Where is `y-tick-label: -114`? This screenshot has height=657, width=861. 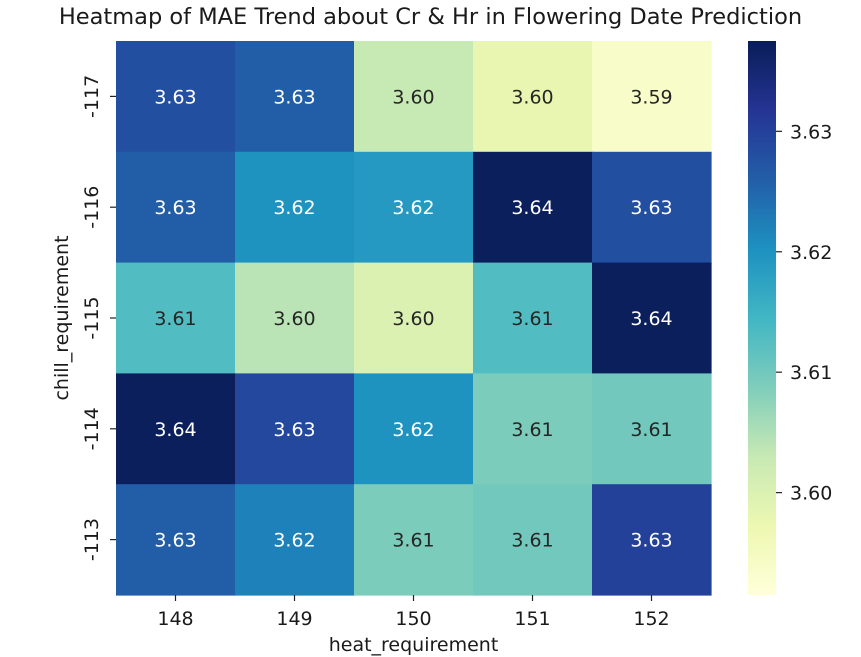
y-tick-label: -114 is located at coordinates (92, 428).